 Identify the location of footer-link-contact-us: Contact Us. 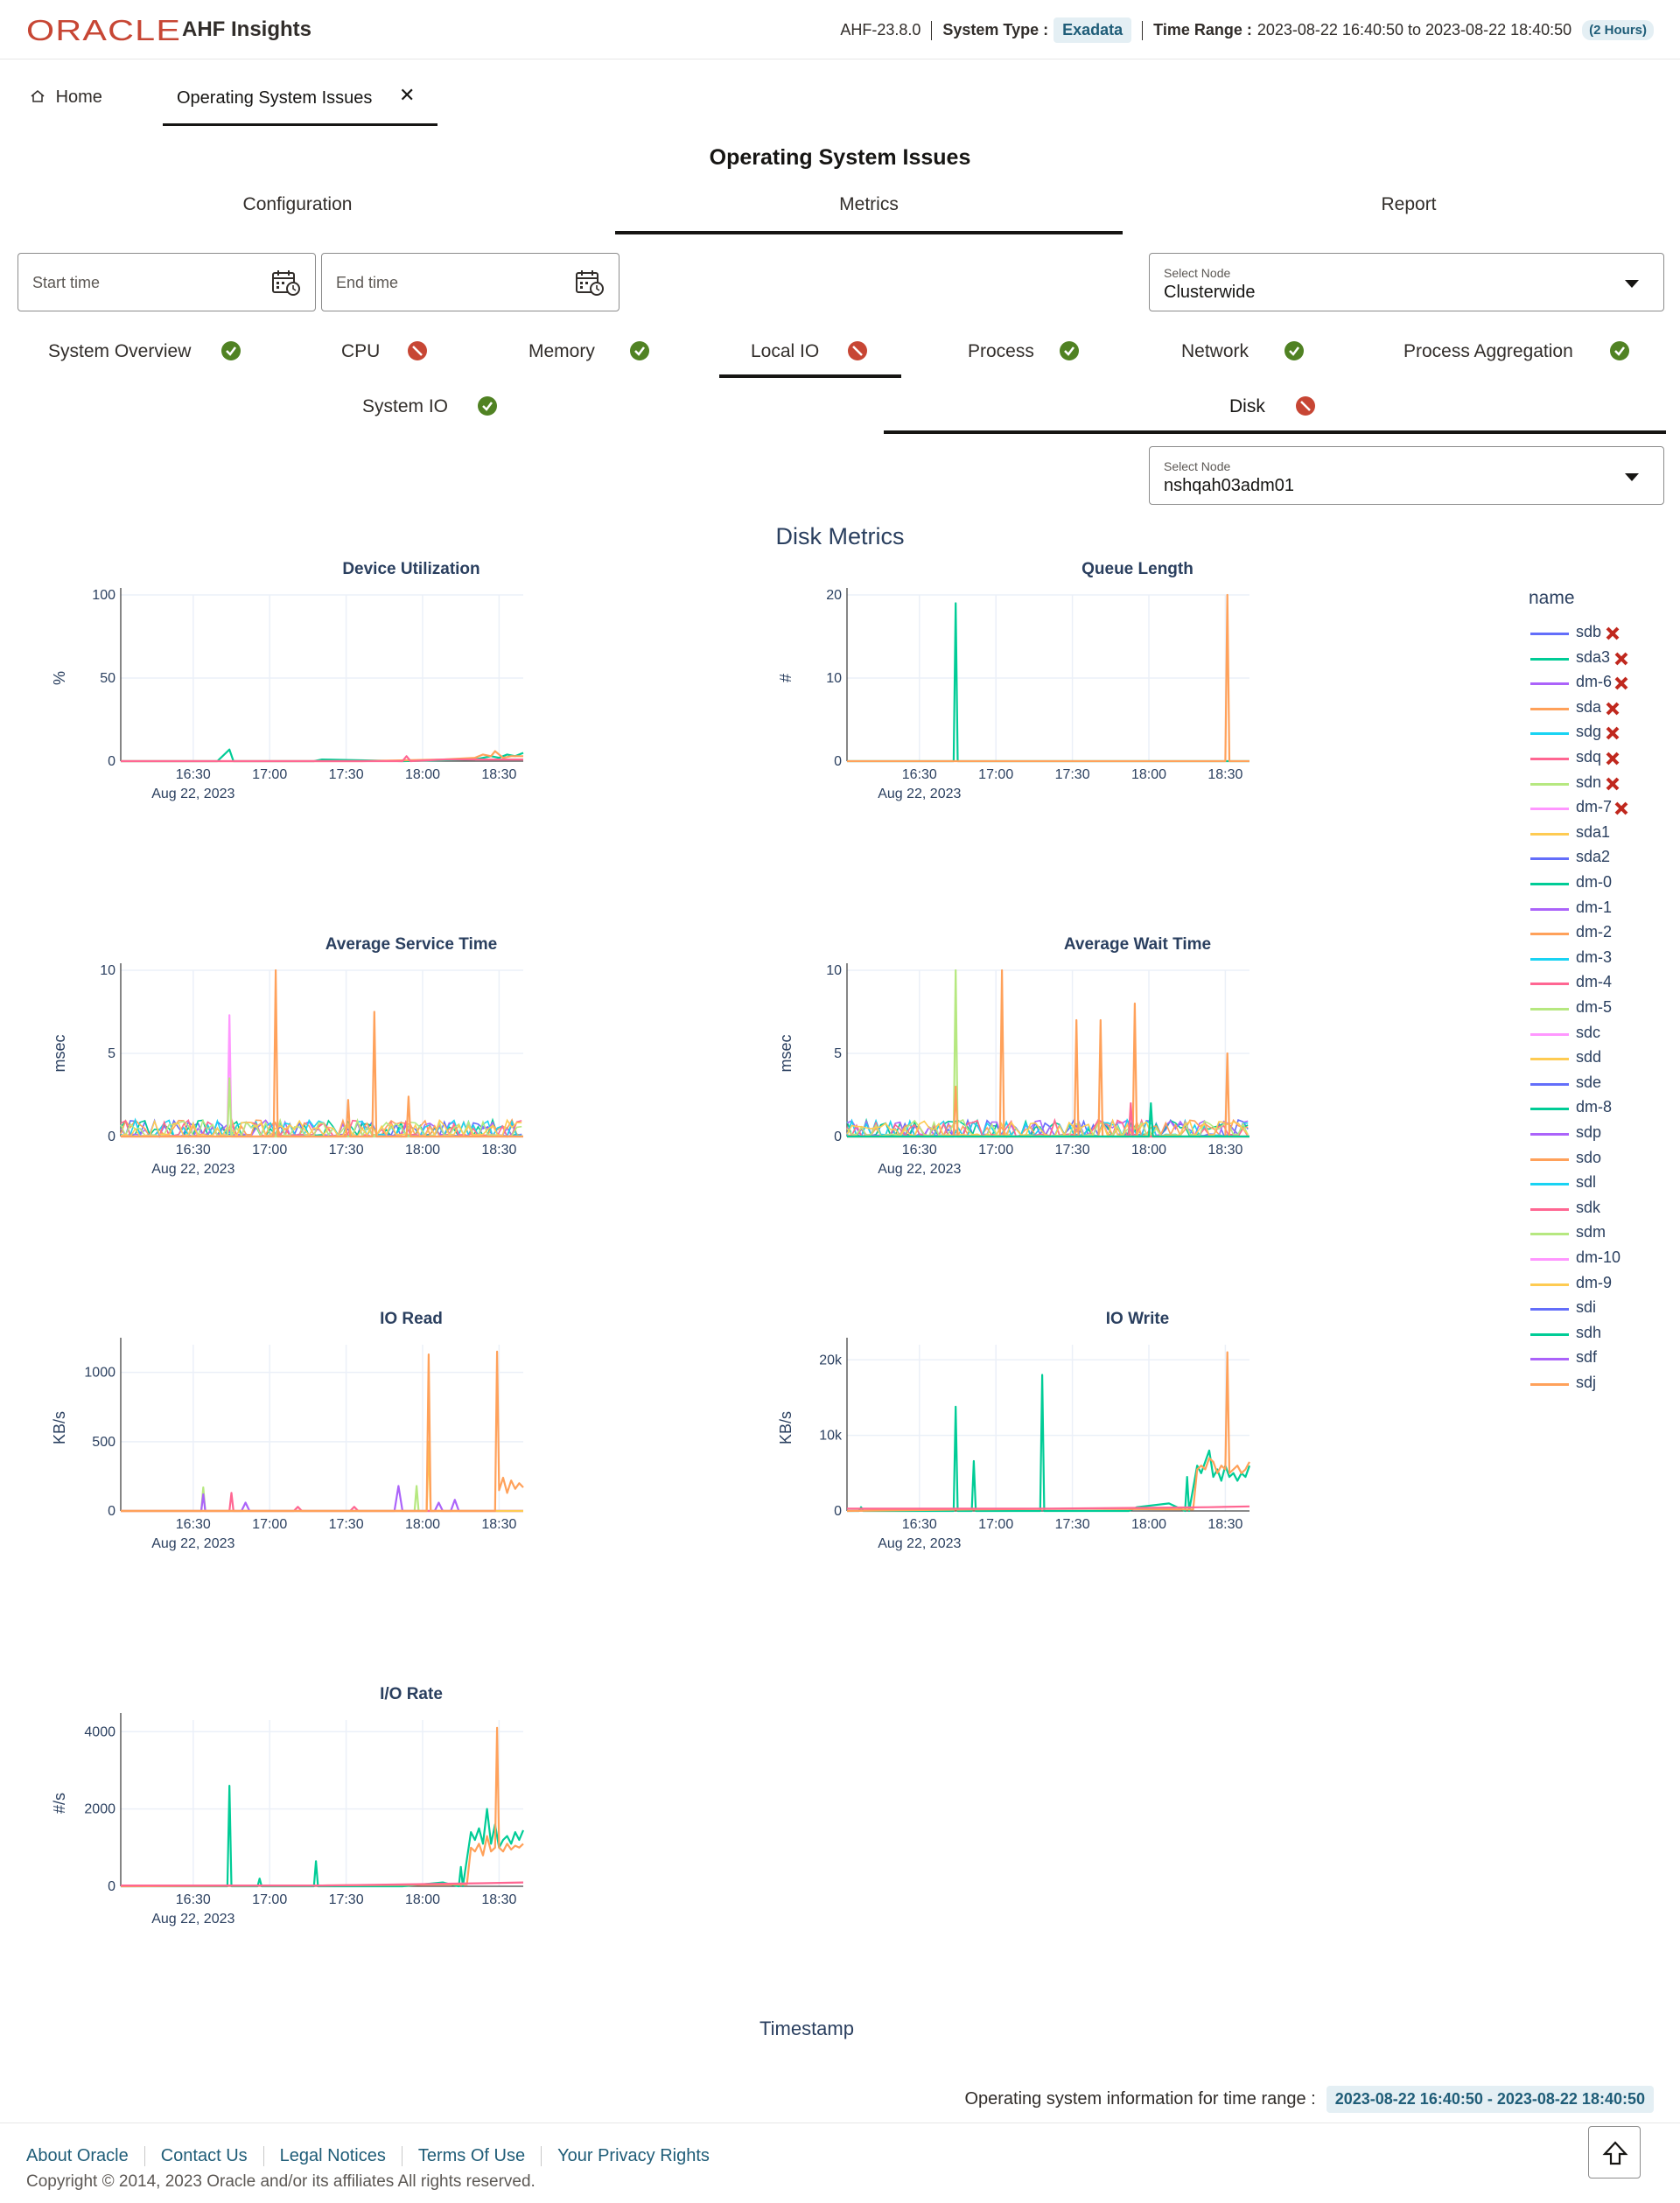
(203, 2156).